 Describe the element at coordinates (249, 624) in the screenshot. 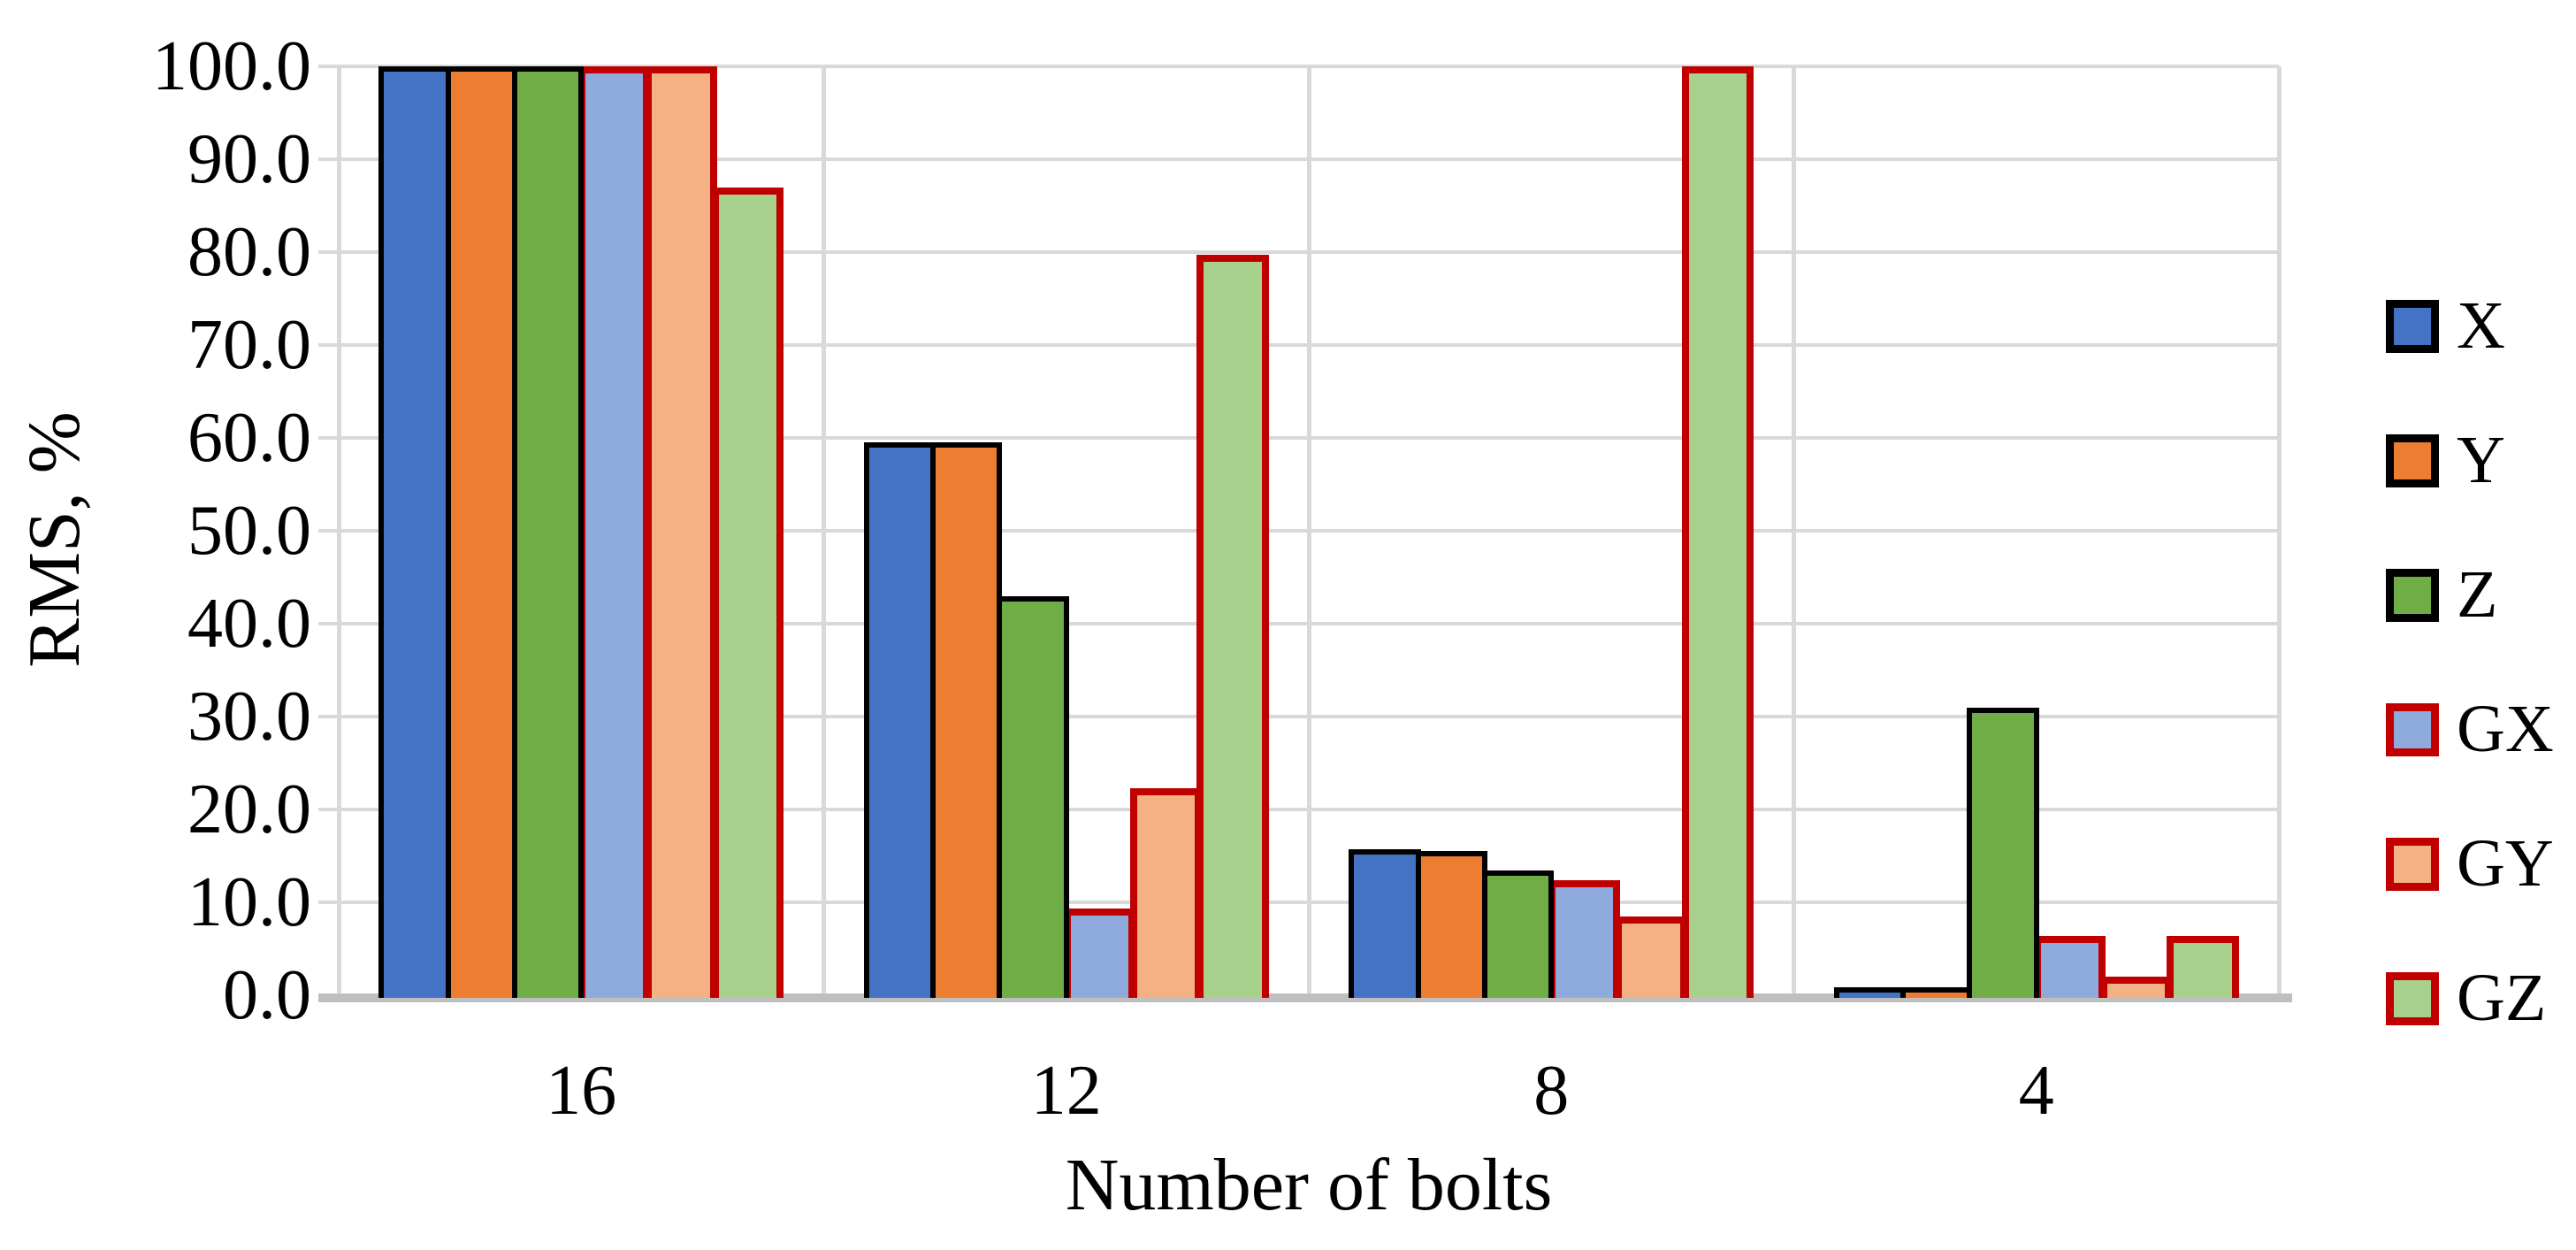

I see `y-tick-label: 40.0` at that location.